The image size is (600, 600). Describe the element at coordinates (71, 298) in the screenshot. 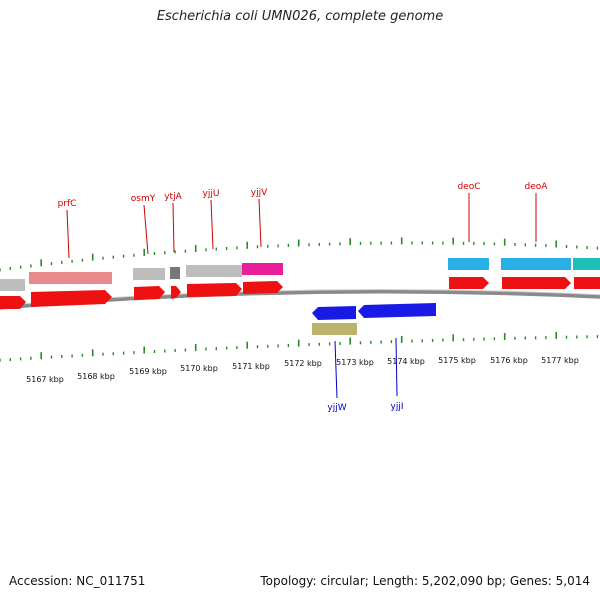

I see `cds-arrow-prfC` at that location.